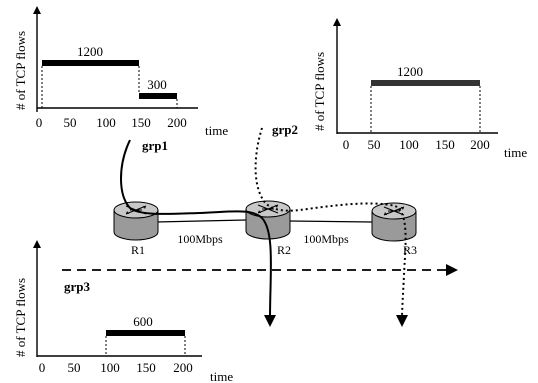 The width and height of the screenshot is (538, 383). I want to click on chart-grp2-tick-0: 0, so click(346, 144).